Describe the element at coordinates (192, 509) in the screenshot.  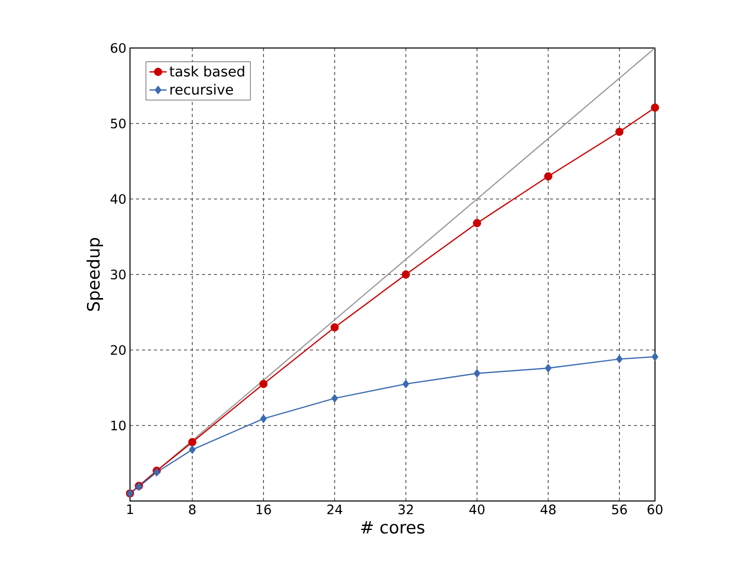
I see `x-tick-label: 8` at that location.